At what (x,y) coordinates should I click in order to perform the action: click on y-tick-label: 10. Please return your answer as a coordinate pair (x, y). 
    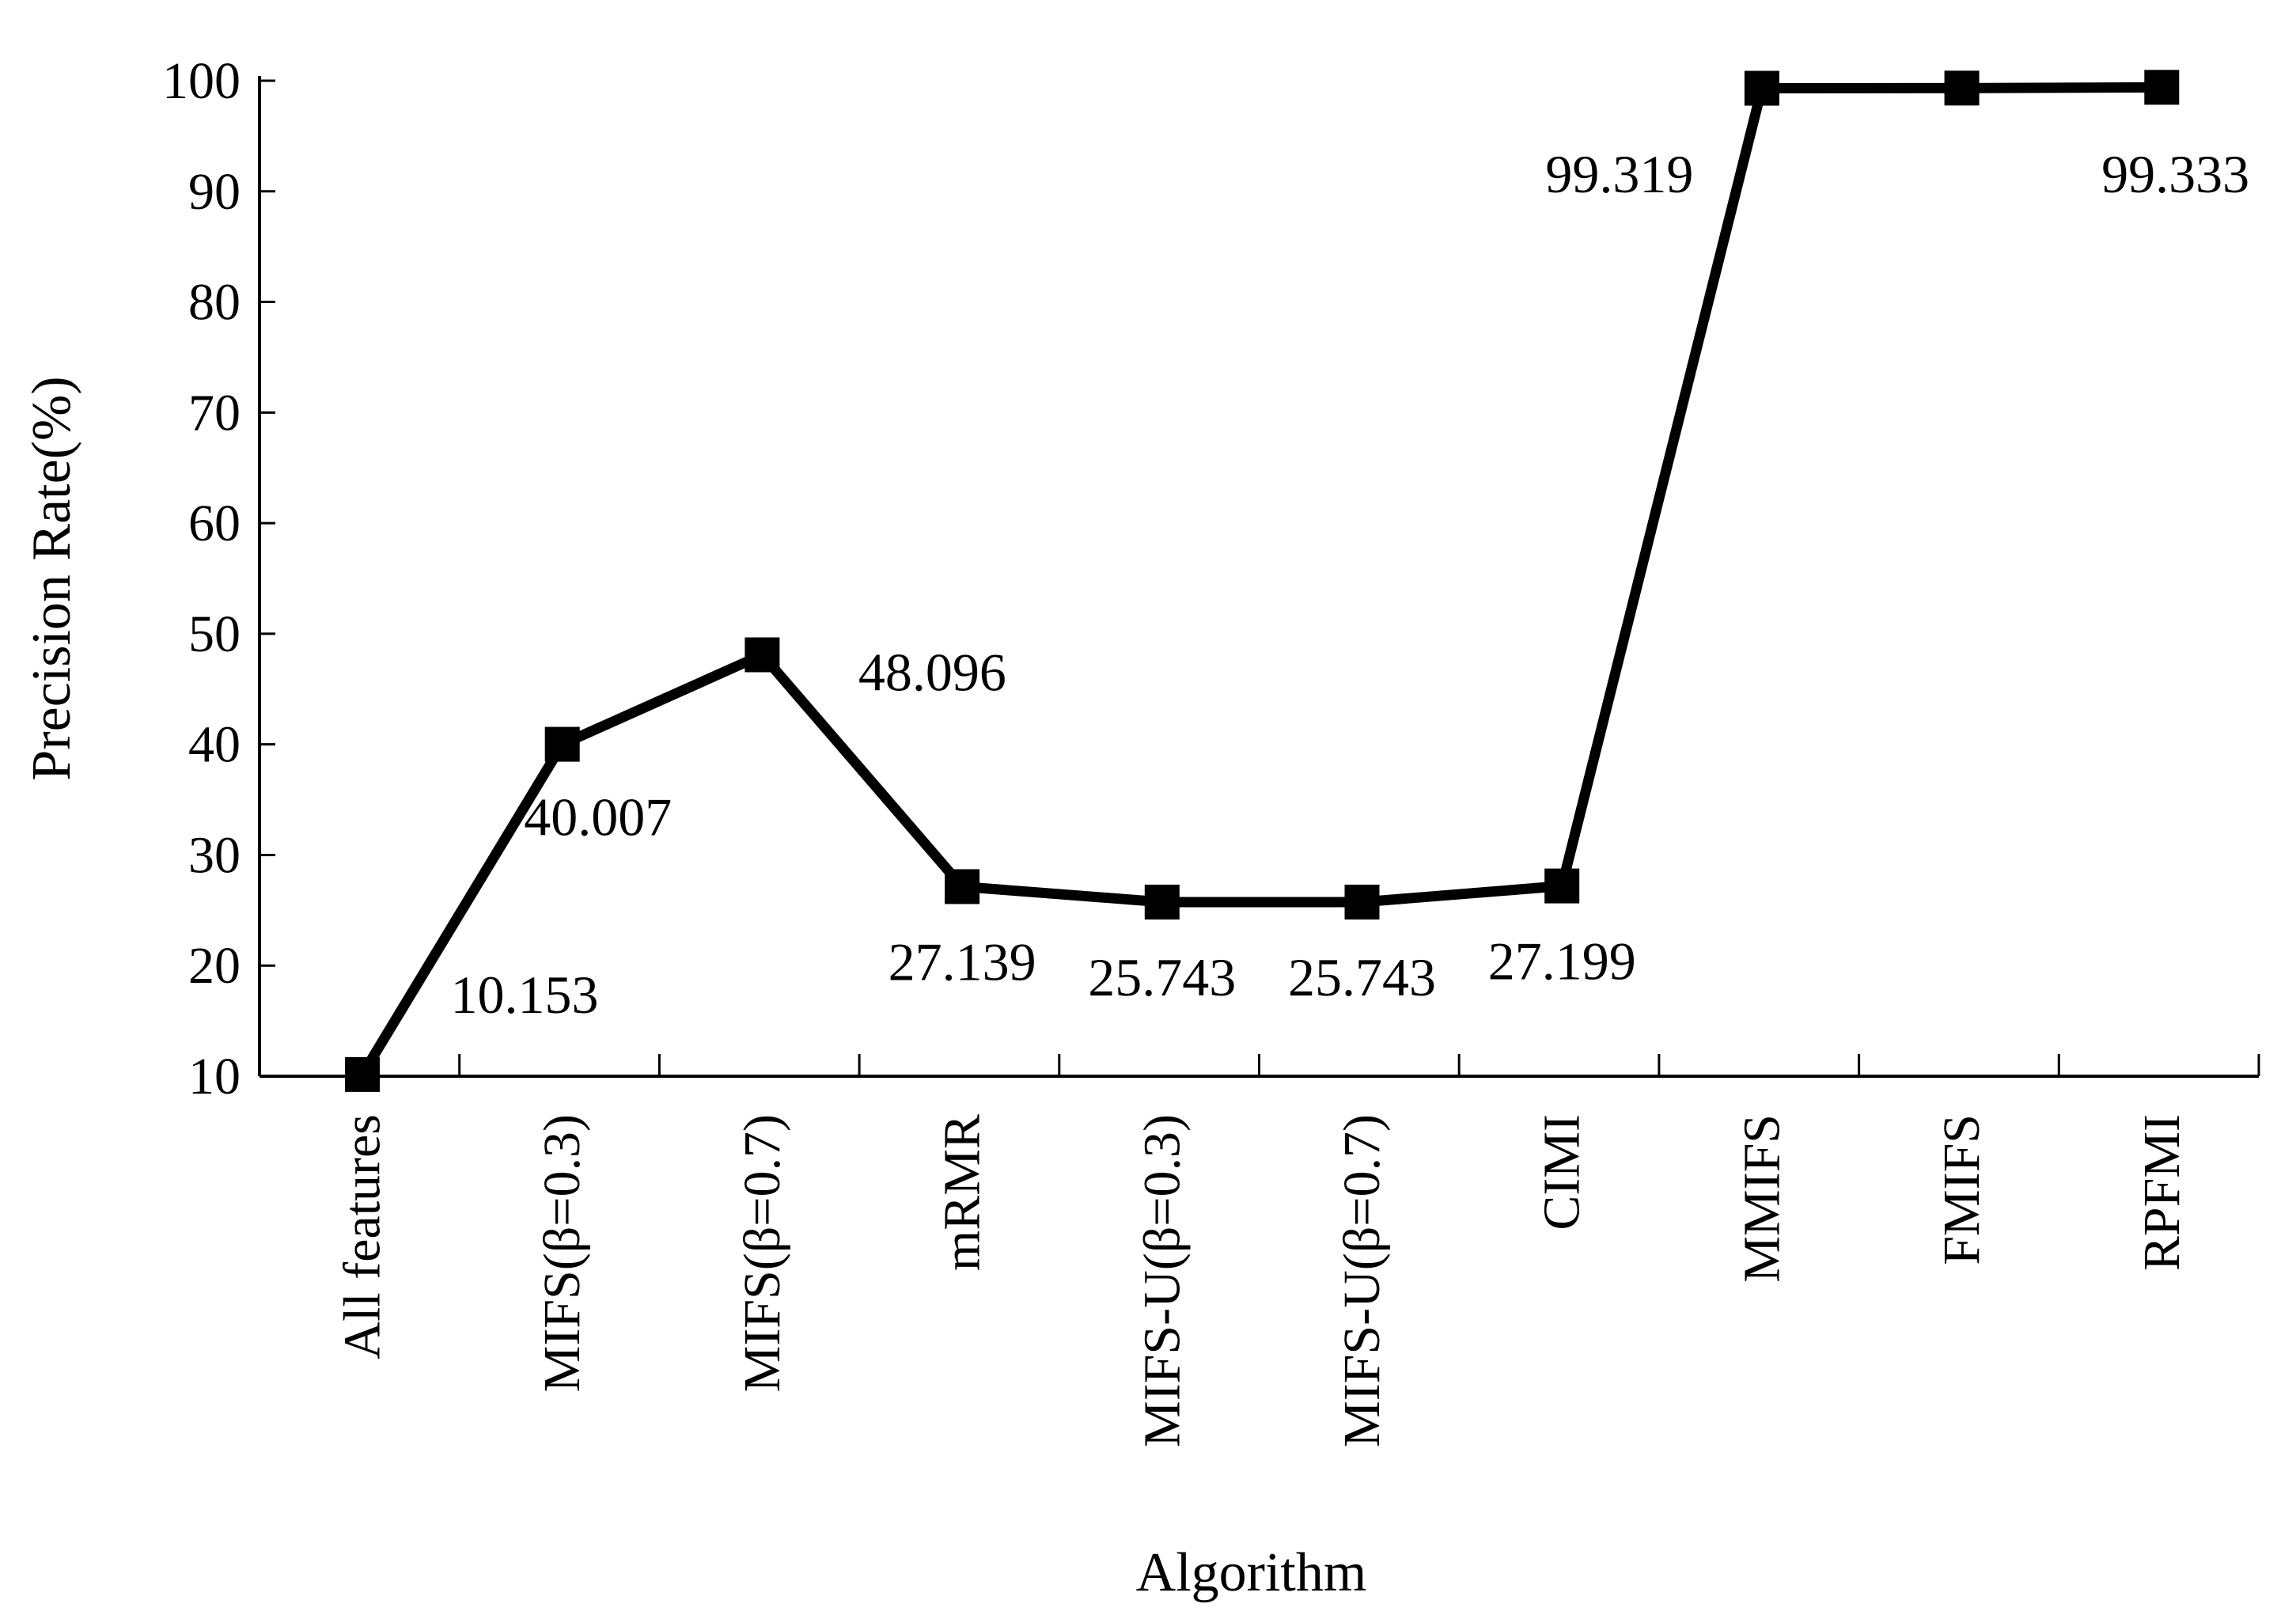
    Looking at the image, I should click on (214, 1076).